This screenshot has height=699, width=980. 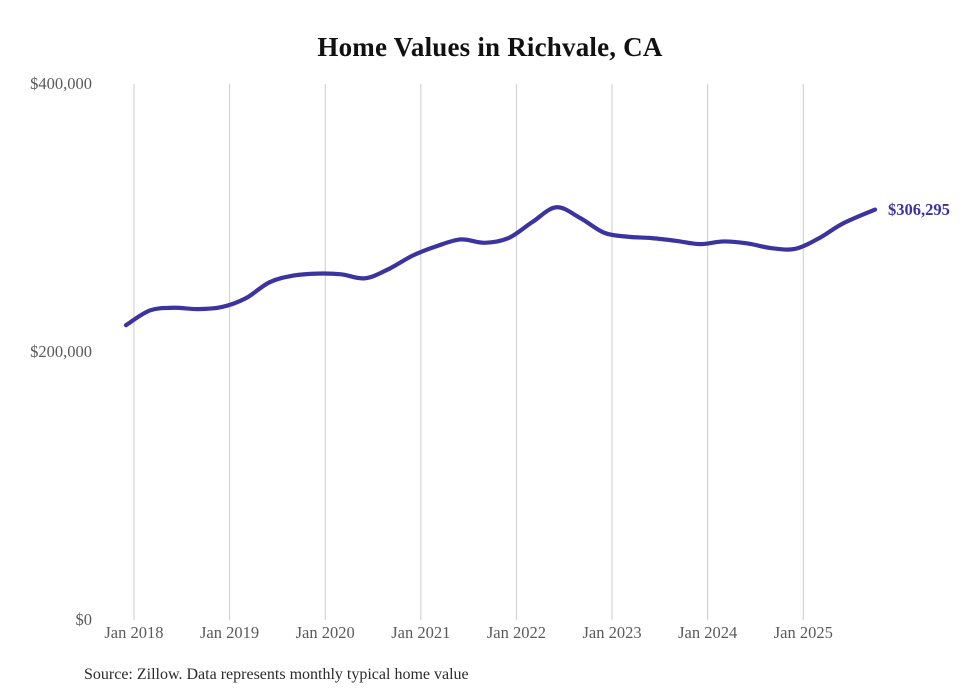 What do you see at coordinates (421, 632) in the screenshot?
I see `x-axis-tick-jan-2021: Jan 2021` at bounding box center [421, 632].